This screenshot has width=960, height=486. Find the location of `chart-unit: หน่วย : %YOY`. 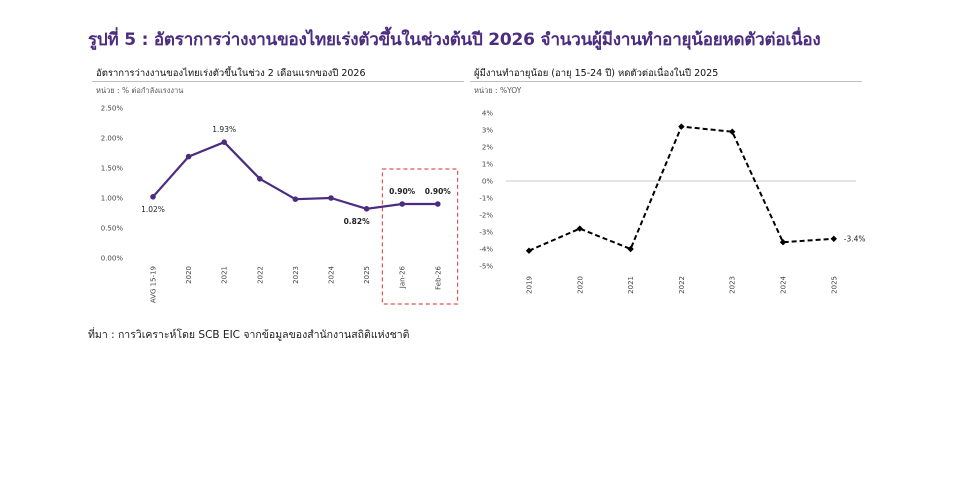

chart-unit: หน่วย : %YOY is located at coordinates (498, 90).